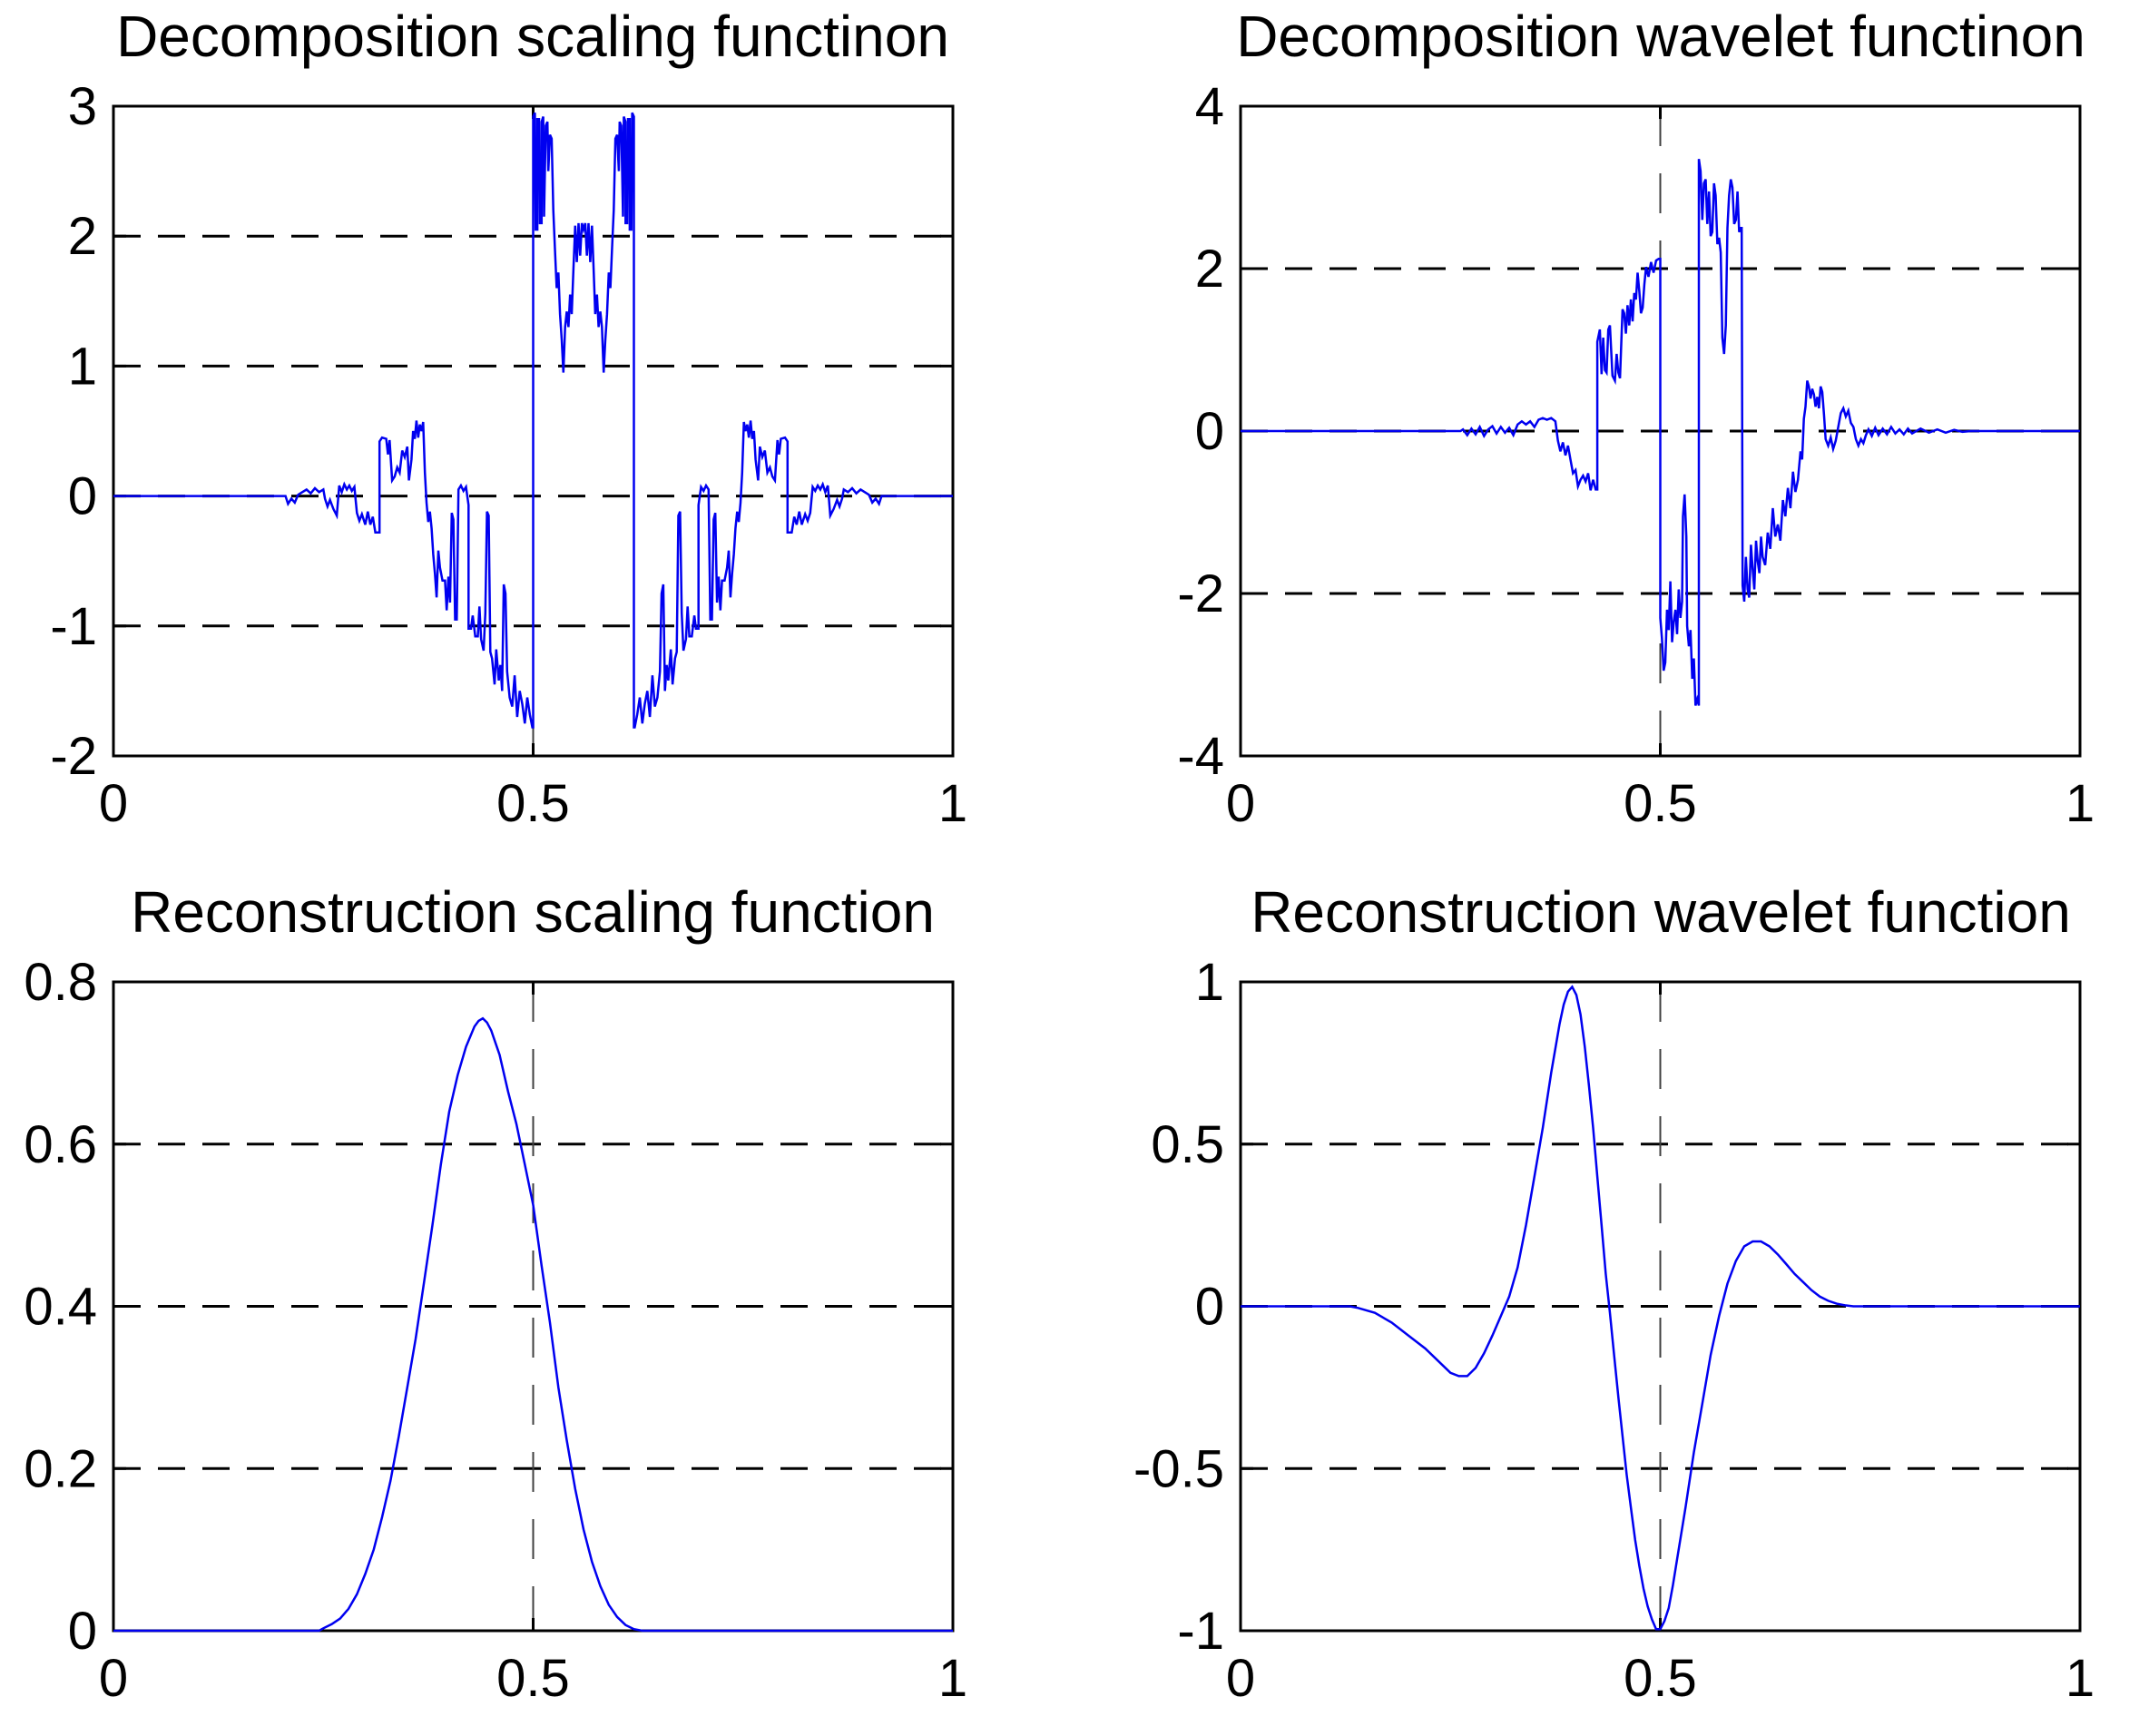  Describe the element at coordinates (533, 1324) in the screenshot. I see `curve-reconstruction-scaling` at that location.